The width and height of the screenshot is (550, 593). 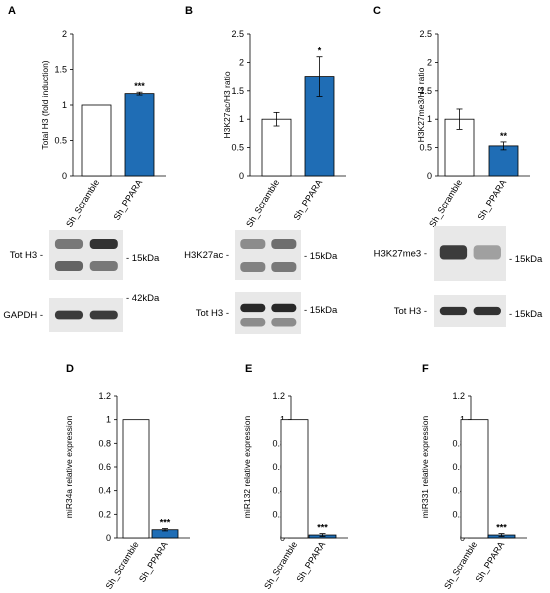 What do you see at coordinates (143, 298) in the screenshot?
I see `blot-size-marker: - 42kDa` at bounding box center [143, 298].